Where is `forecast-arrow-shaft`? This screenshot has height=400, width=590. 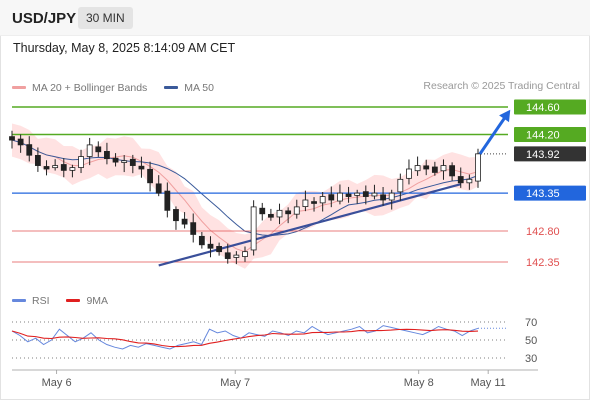
forecast-arrow-shaft is located at coordinates (494, 133).